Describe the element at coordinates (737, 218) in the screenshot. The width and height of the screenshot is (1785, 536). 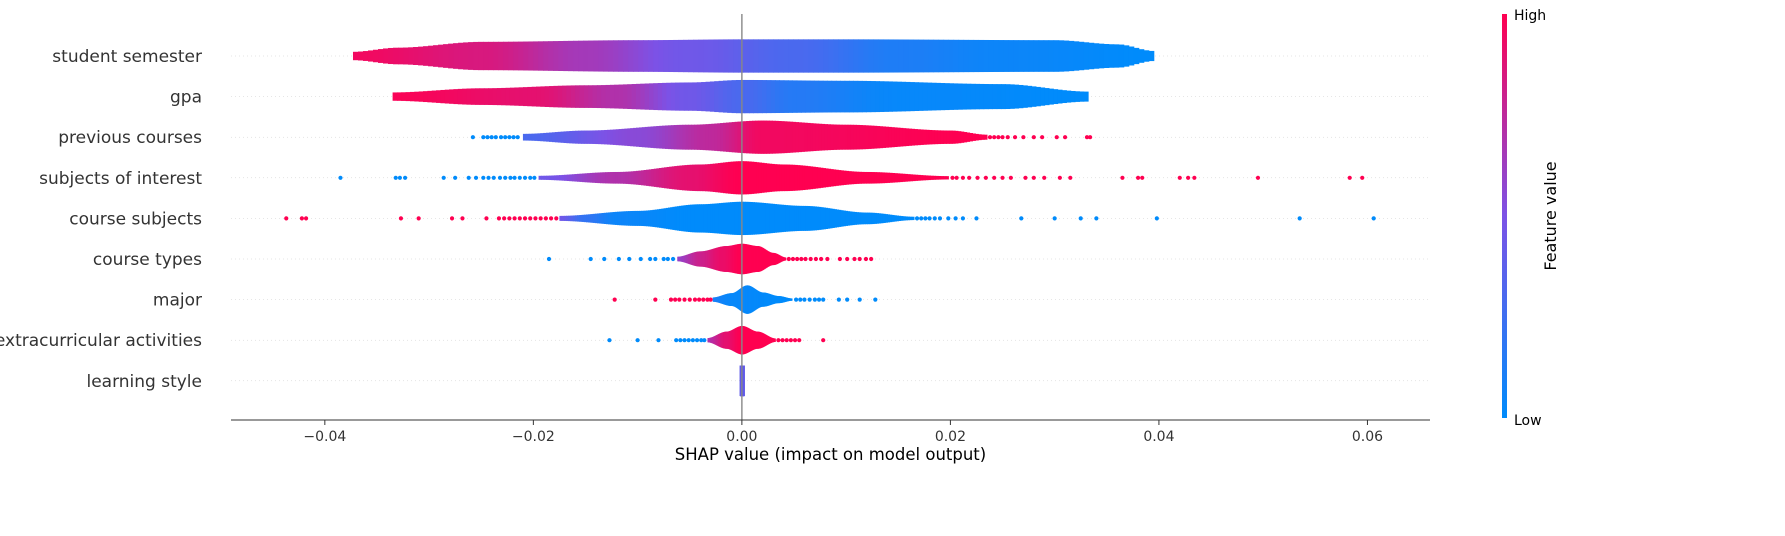
I see `violin-course-subjects` at that location.